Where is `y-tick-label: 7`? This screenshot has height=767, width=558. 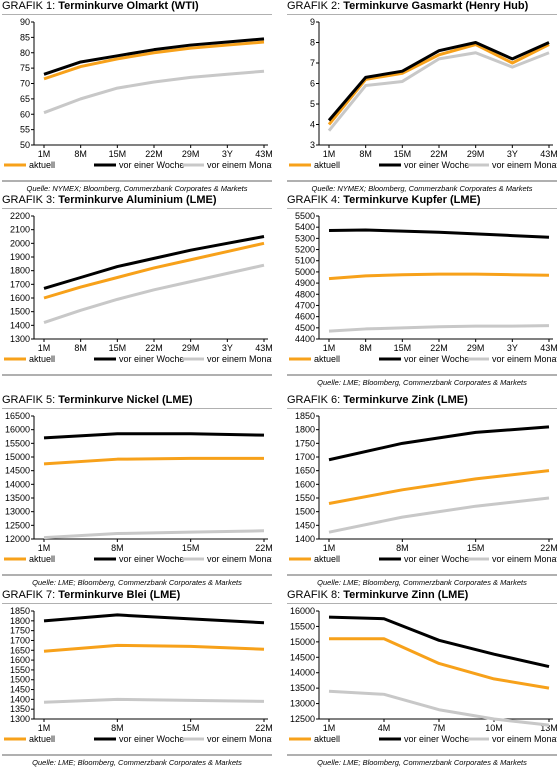 y-tick-label: 7 is located at coordinates (312, 63).